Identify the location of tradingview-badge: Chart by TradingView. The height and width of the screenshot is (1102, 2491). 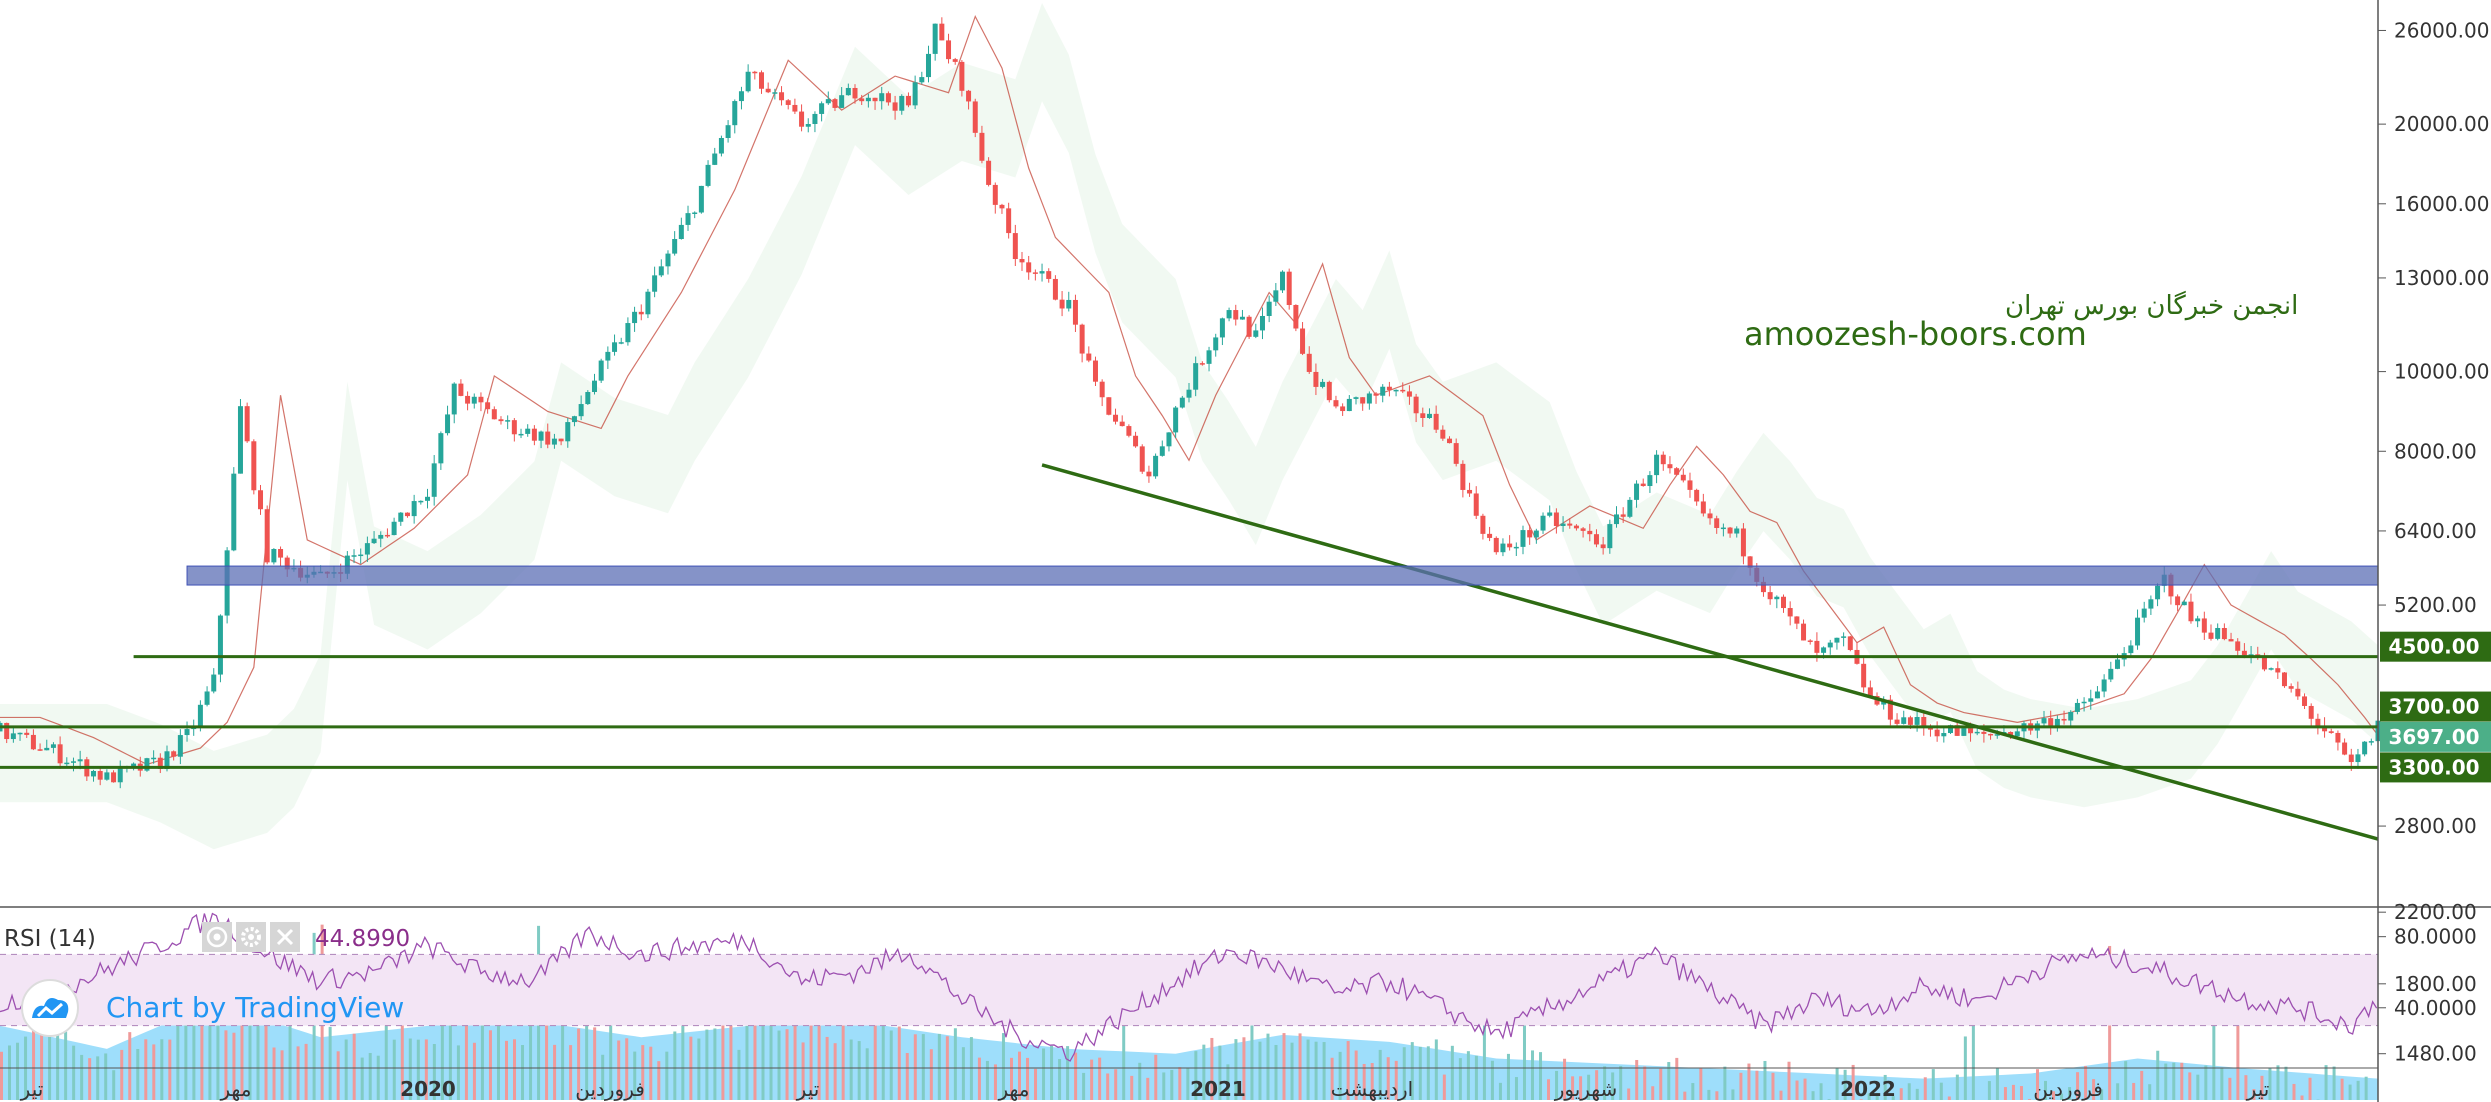
(212, 1008).